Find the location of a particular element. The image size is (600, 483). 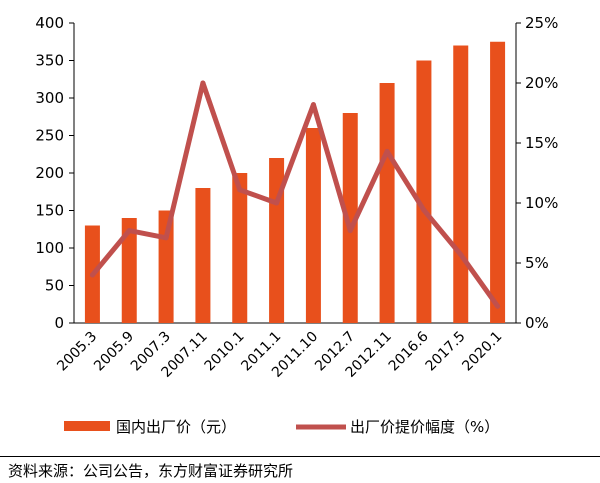

y-left-tick-label: 300 is located at coordinates (49, 98).